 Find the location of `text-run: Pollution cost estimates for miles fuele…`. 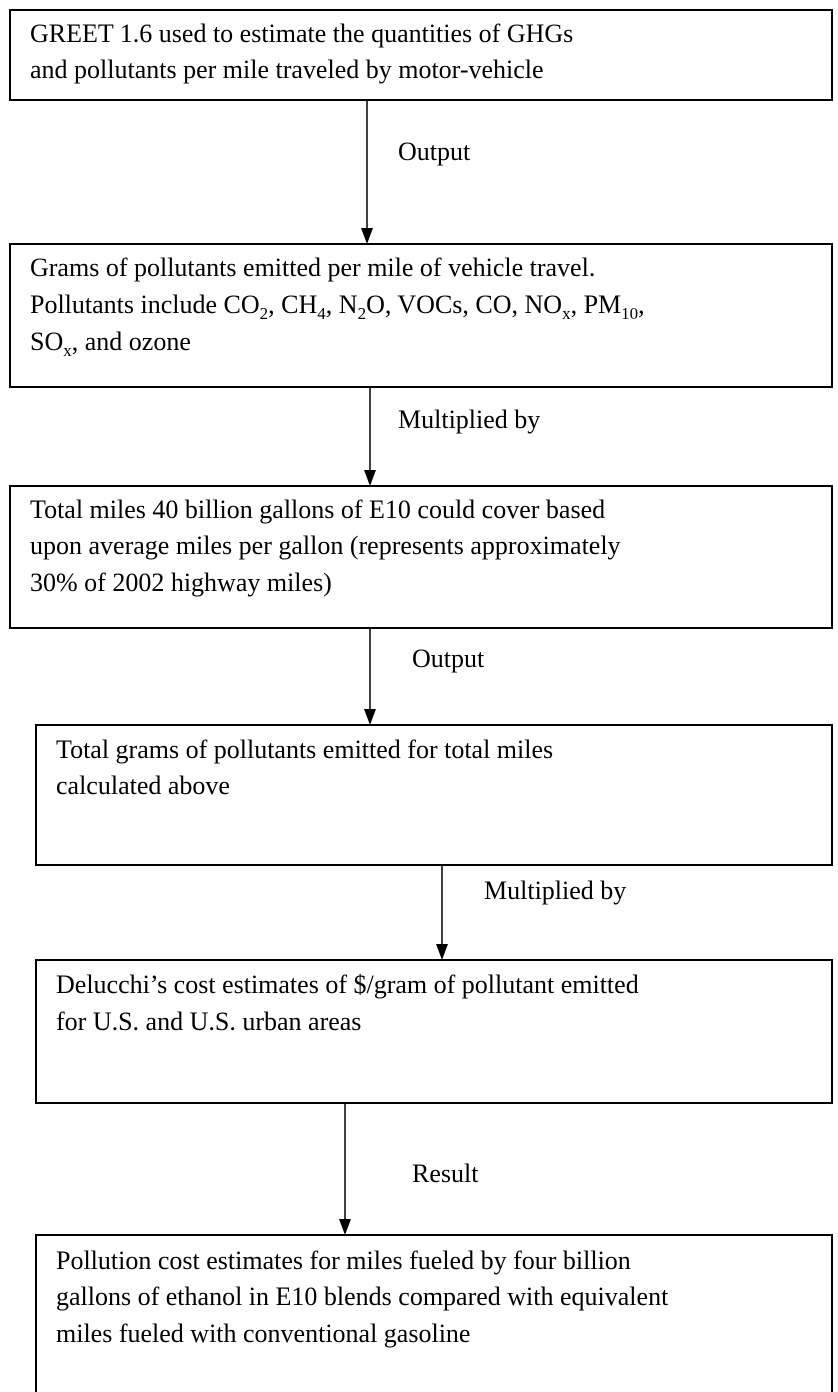

text-run: Pollution cost estimates for miles fuele… is located at coordinates (343, 1260).